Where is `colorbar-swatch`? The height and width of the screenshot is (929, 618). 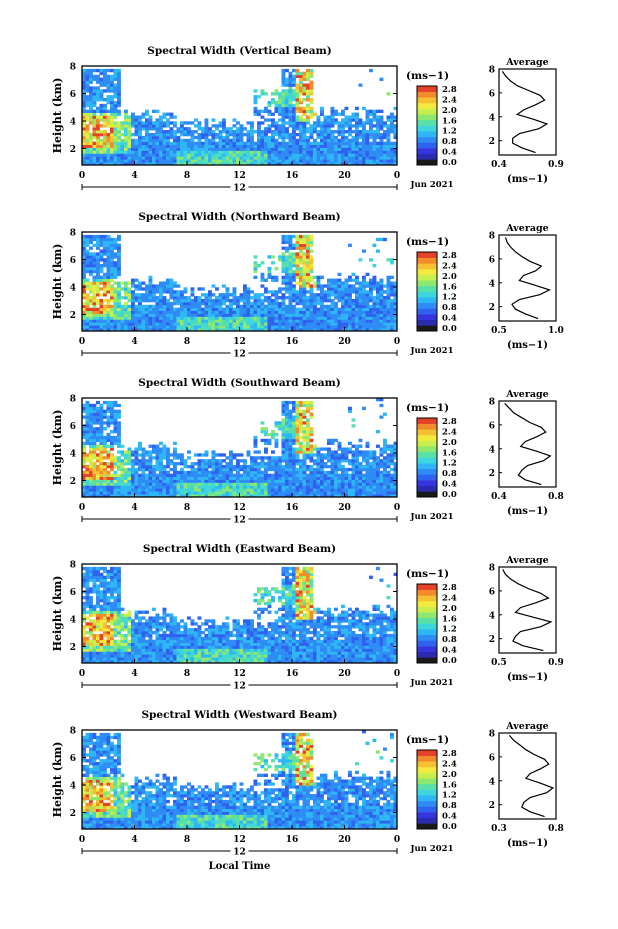 colorbar-swatch is located at coordinates (427, 266).